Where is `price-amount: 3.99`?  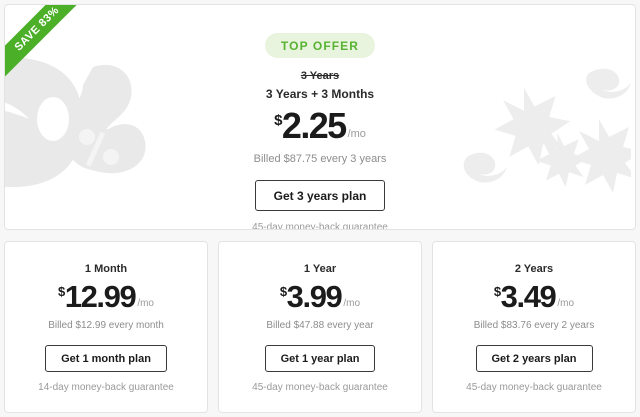 price-amount: 3.99 is located at coordinates (314, 296).